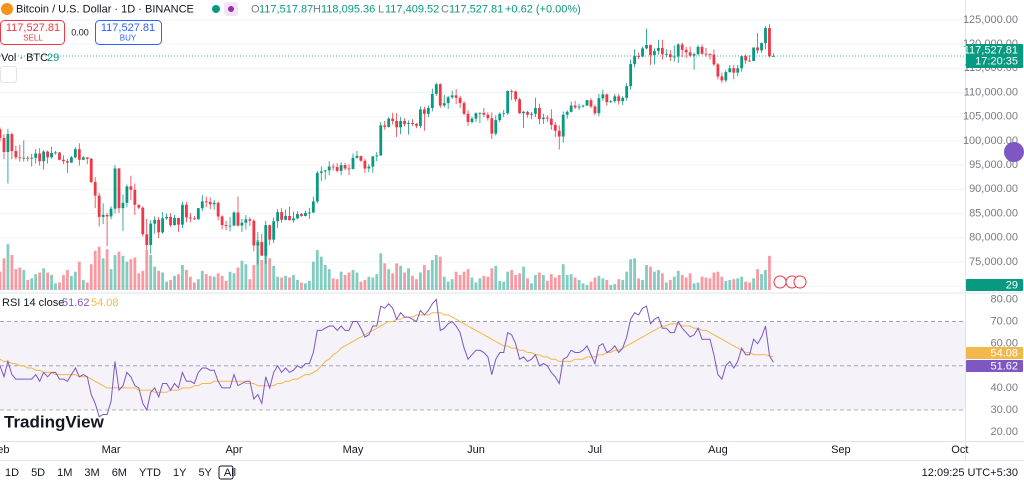  Describe the element at coordinates (205, 473) in the screenshot. I see `range-button: 5Y` at that location.